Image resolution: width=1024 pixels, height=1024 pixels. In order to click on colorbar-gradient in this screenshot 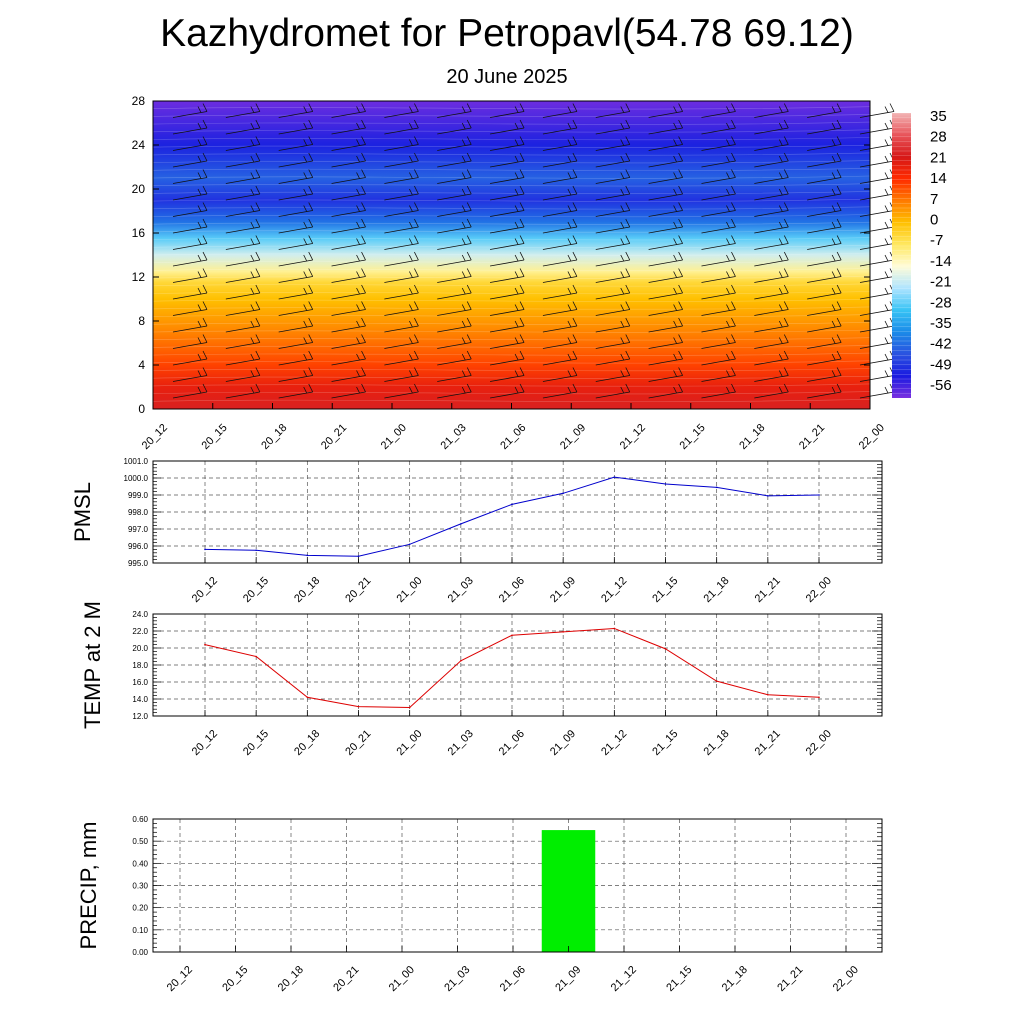, I will do `click(901, 255)`.